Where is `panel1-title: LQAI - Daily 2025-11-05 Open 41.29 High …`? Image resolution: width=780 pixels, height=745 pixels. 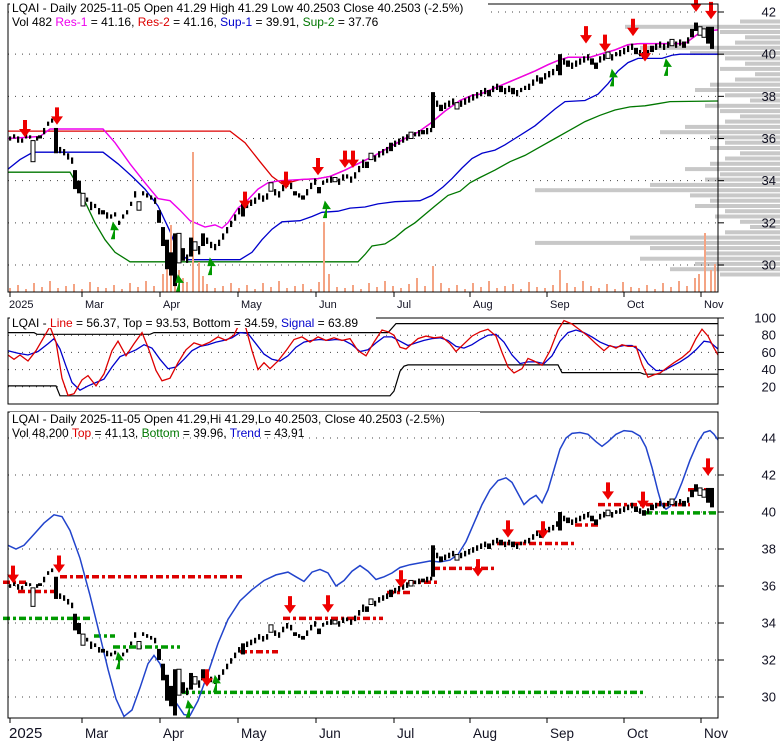 panel1-title: LQAI - Daily 2025-11-05 Open 41.29 High … is located at coordinates (237, 8).